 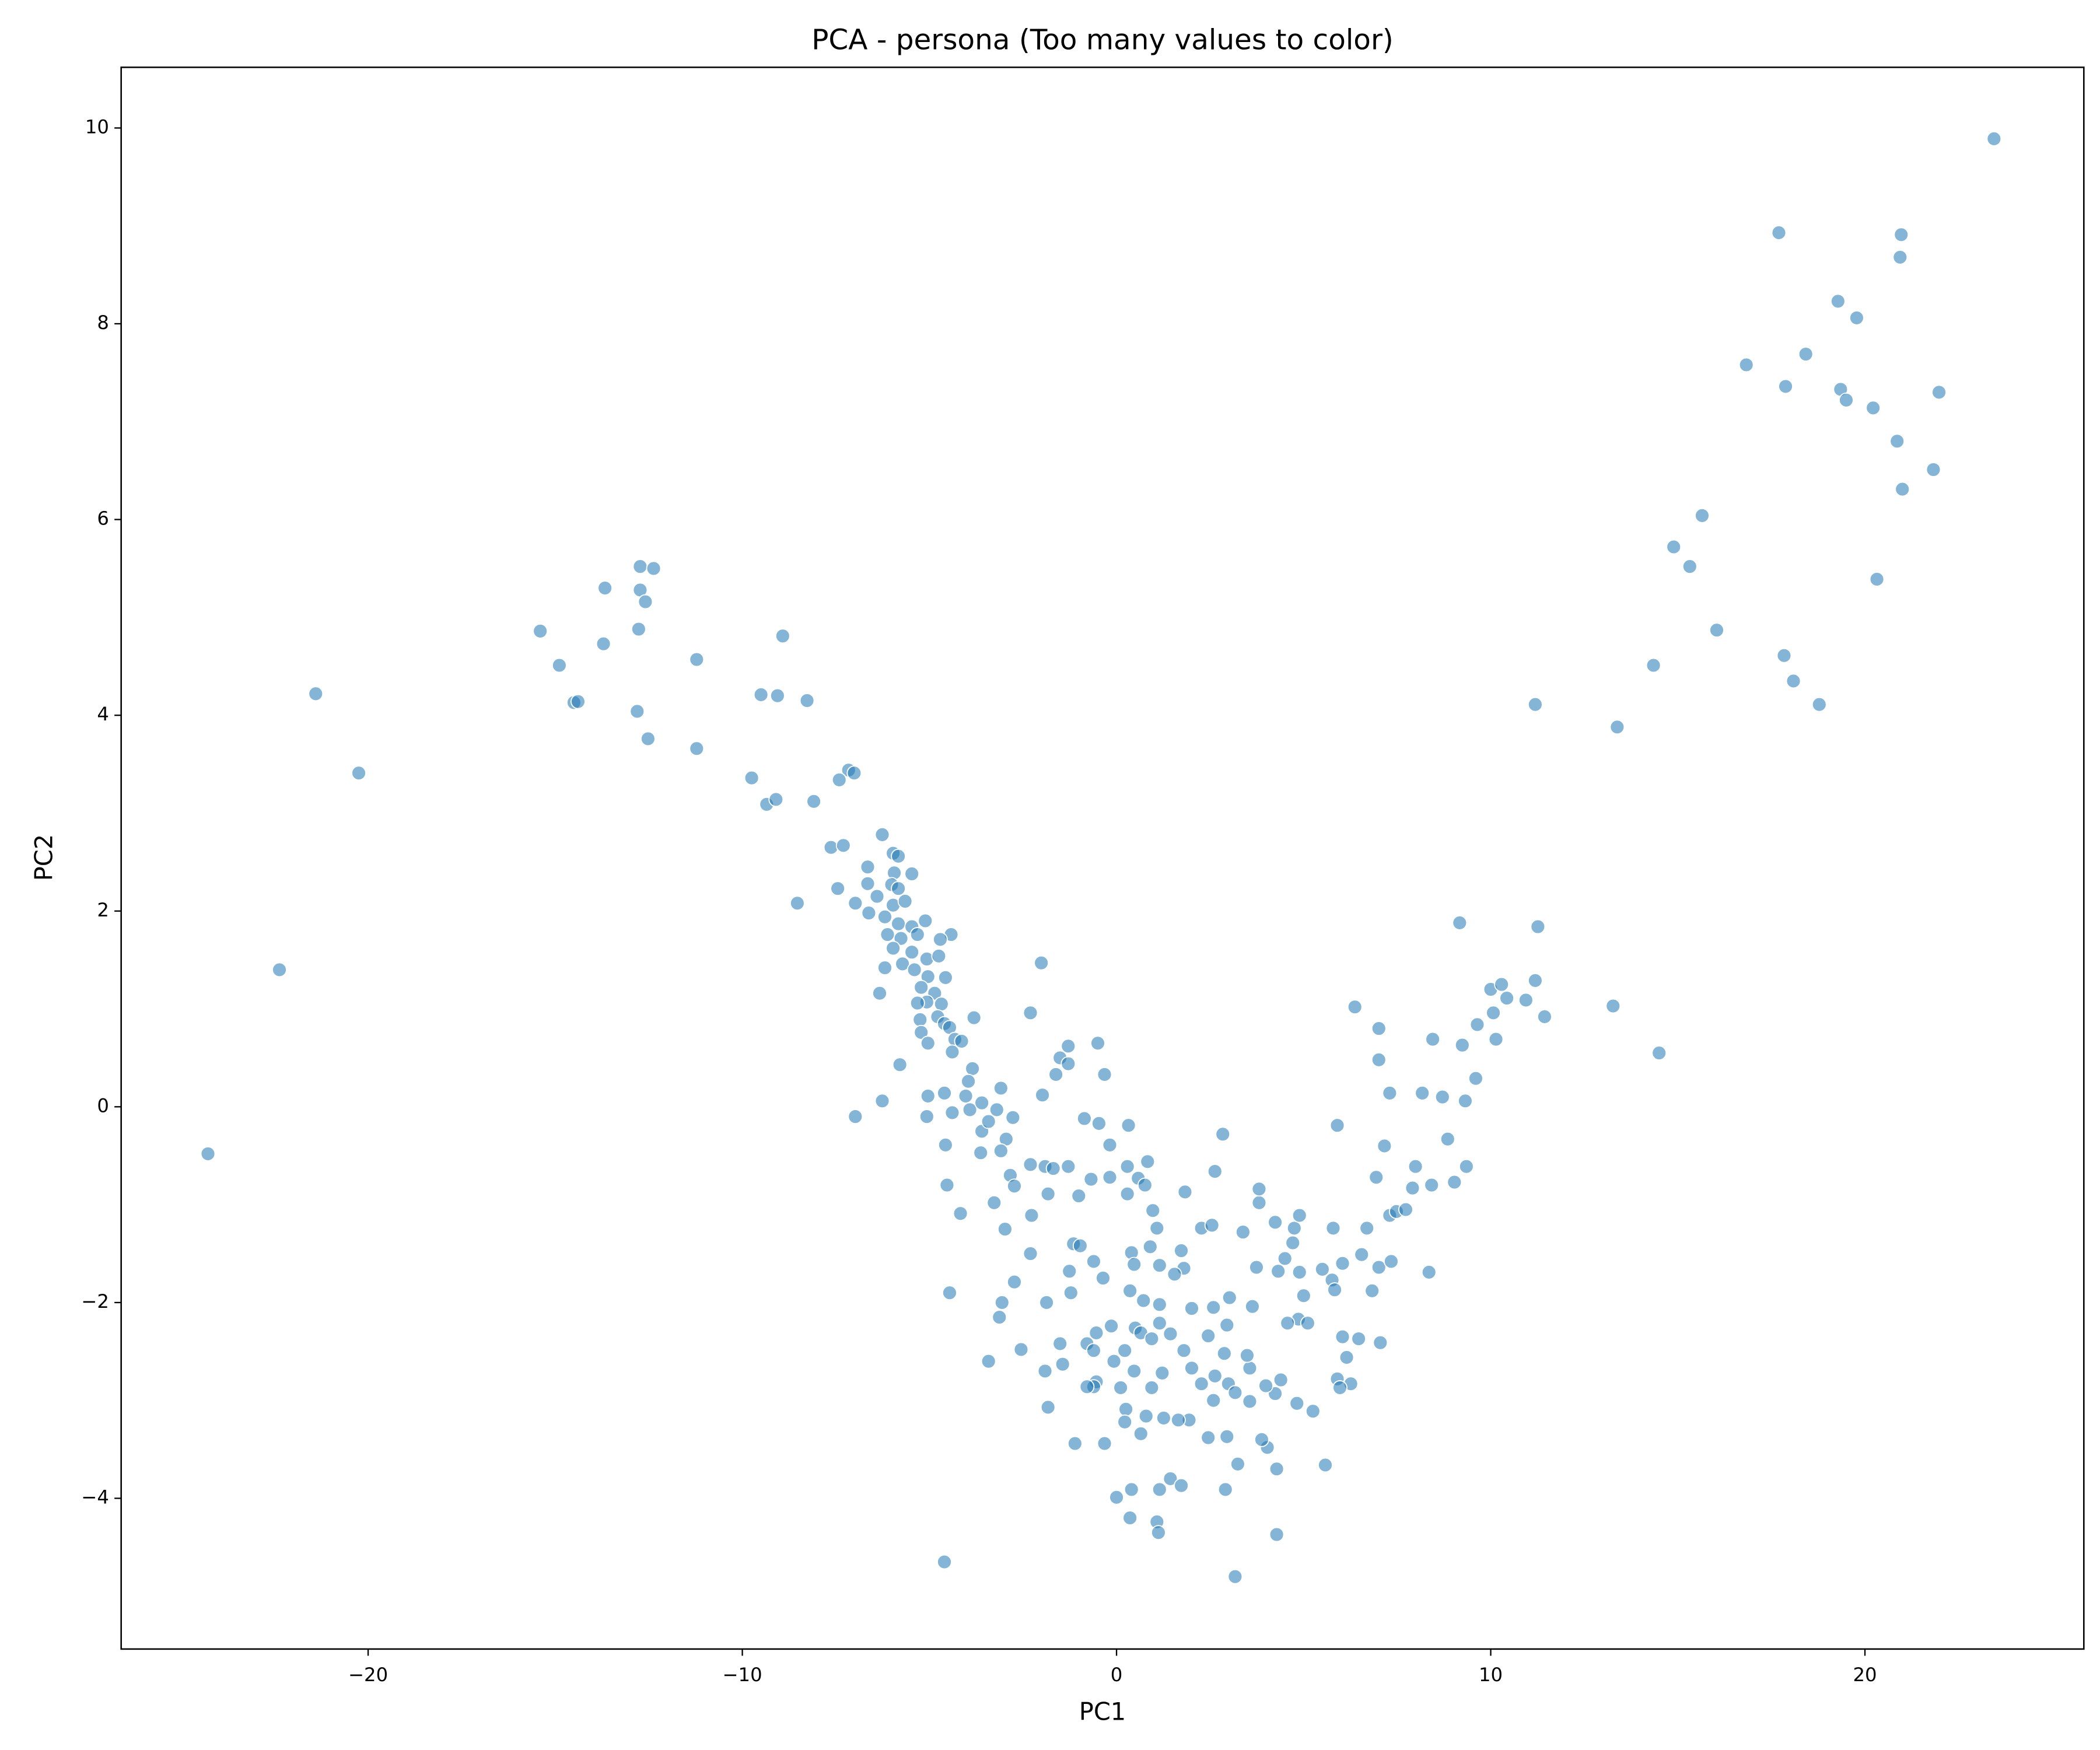 I want to click on y-tick-label: 6, so click(x=103, y=519).